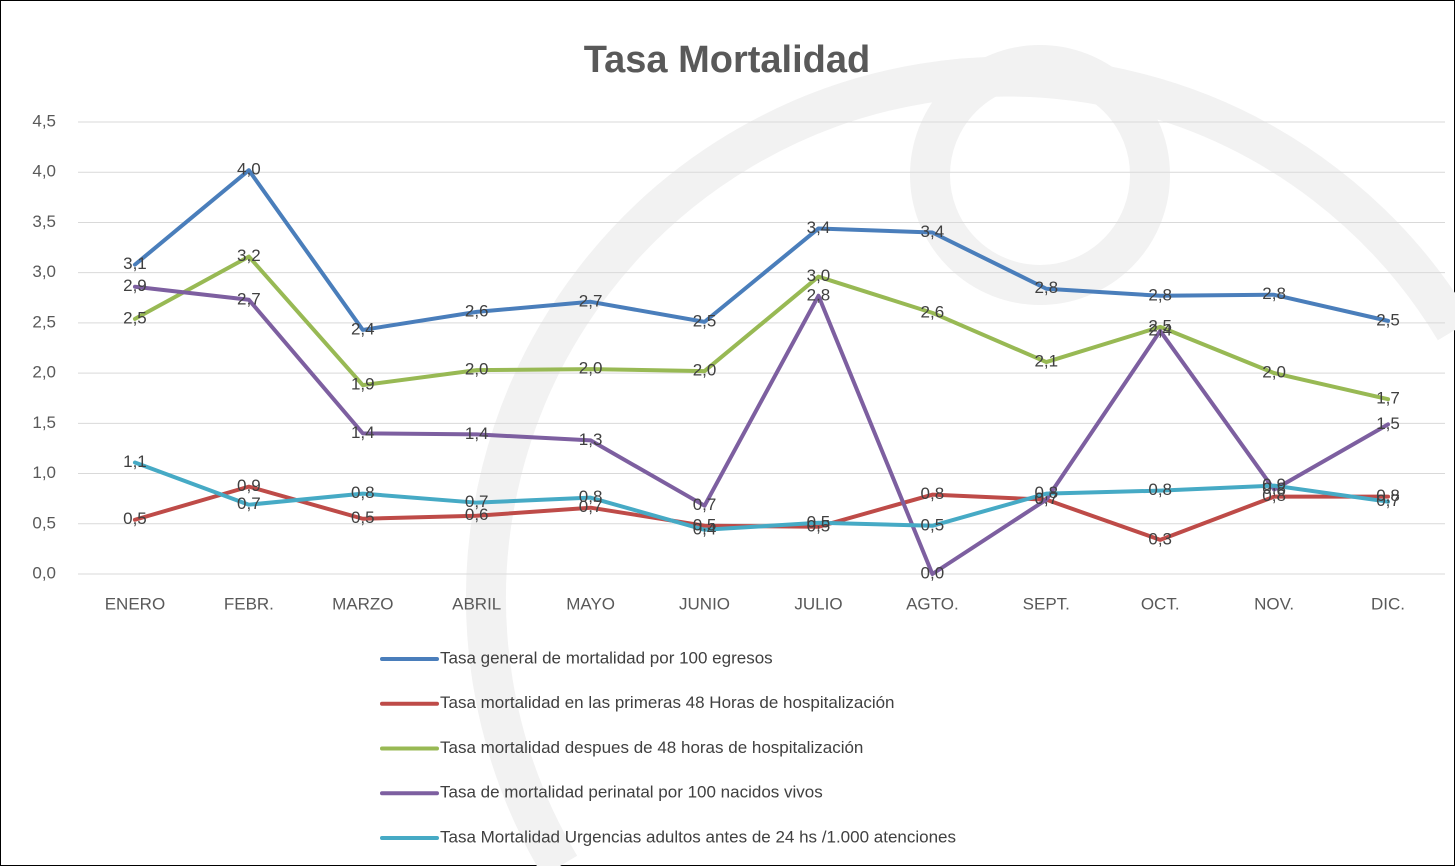  I want to click on data-label: 2,9, so click(135, 285).